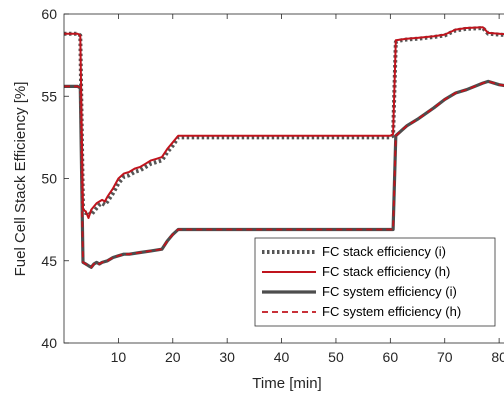  What do you see at coordinates (49, 343) in the screenshot?
I see `y-tick-label: 40` at bounding box center [49, 343].